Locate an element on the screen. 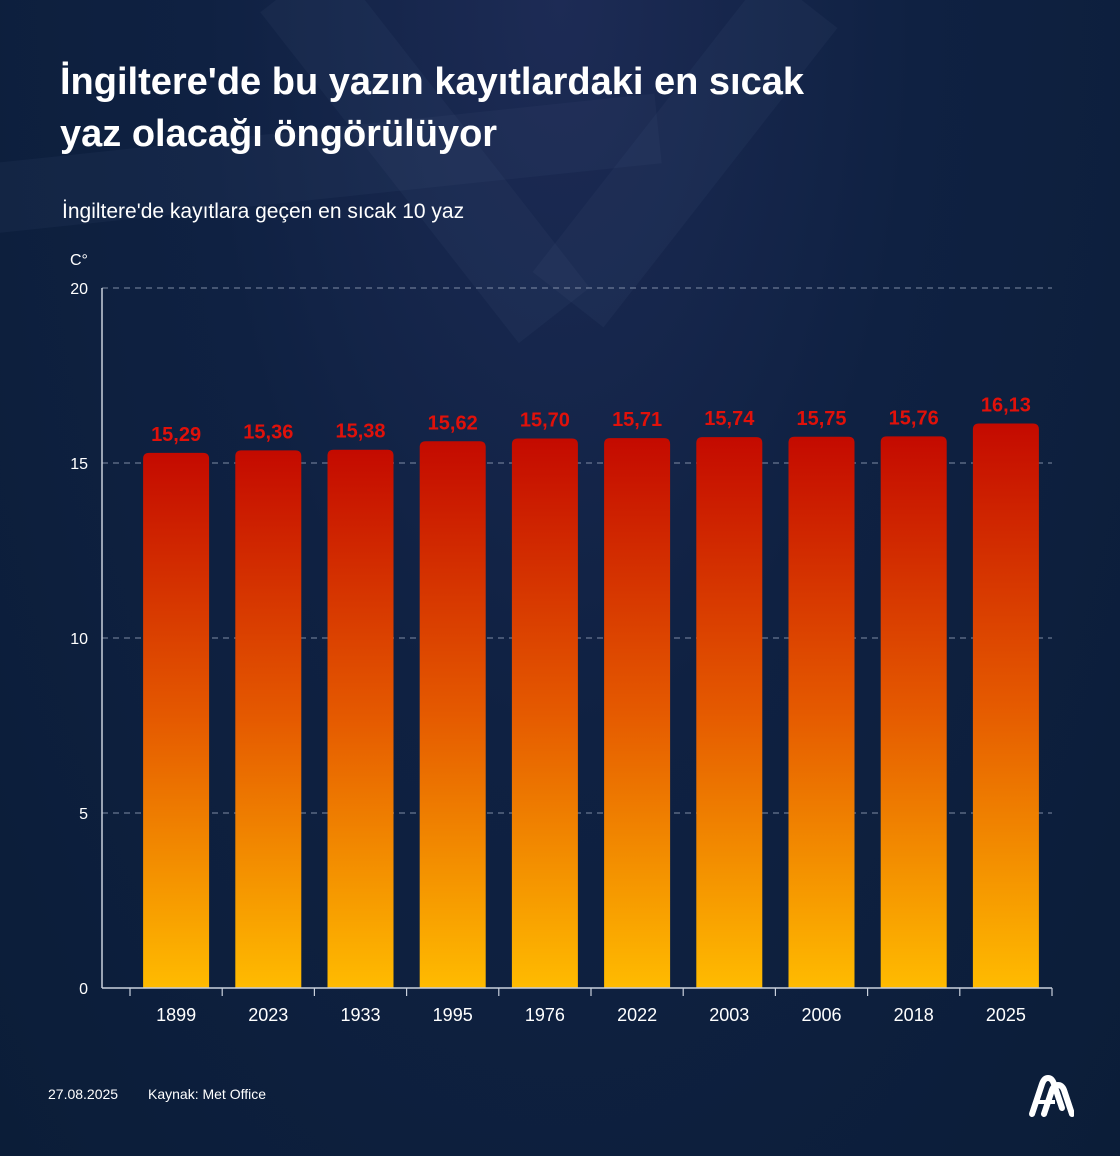 Image resolution: width=1120 pixels, height=1156 pixels. y-tick-label: 15 is located at coordinates (79, 464).